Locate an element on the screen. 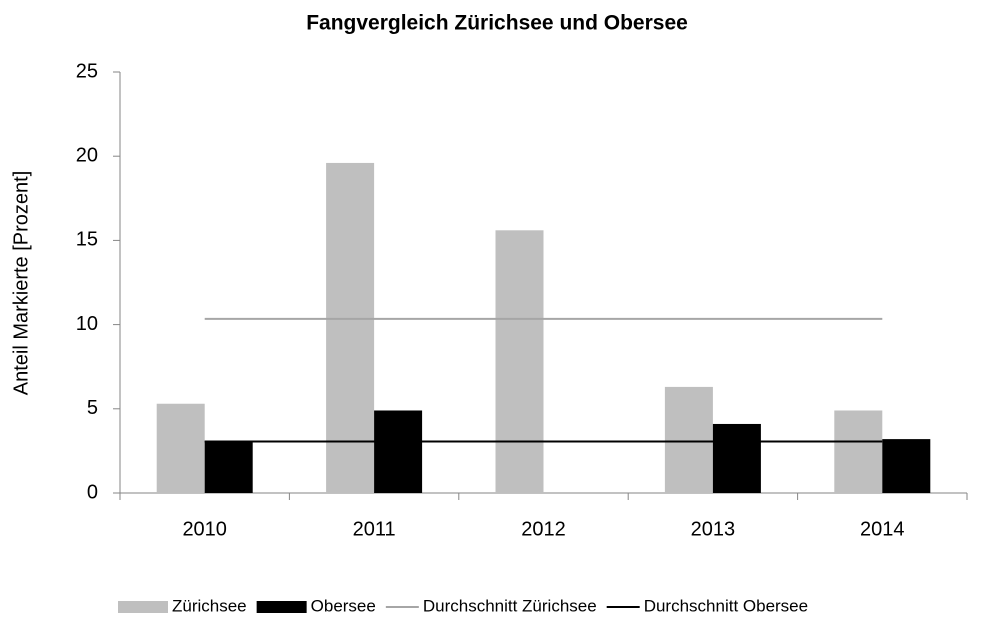 The height and width of the screenshot is (618, 990). legend-label: Durchschnitt Obersee is located at coordinates (726, 605).